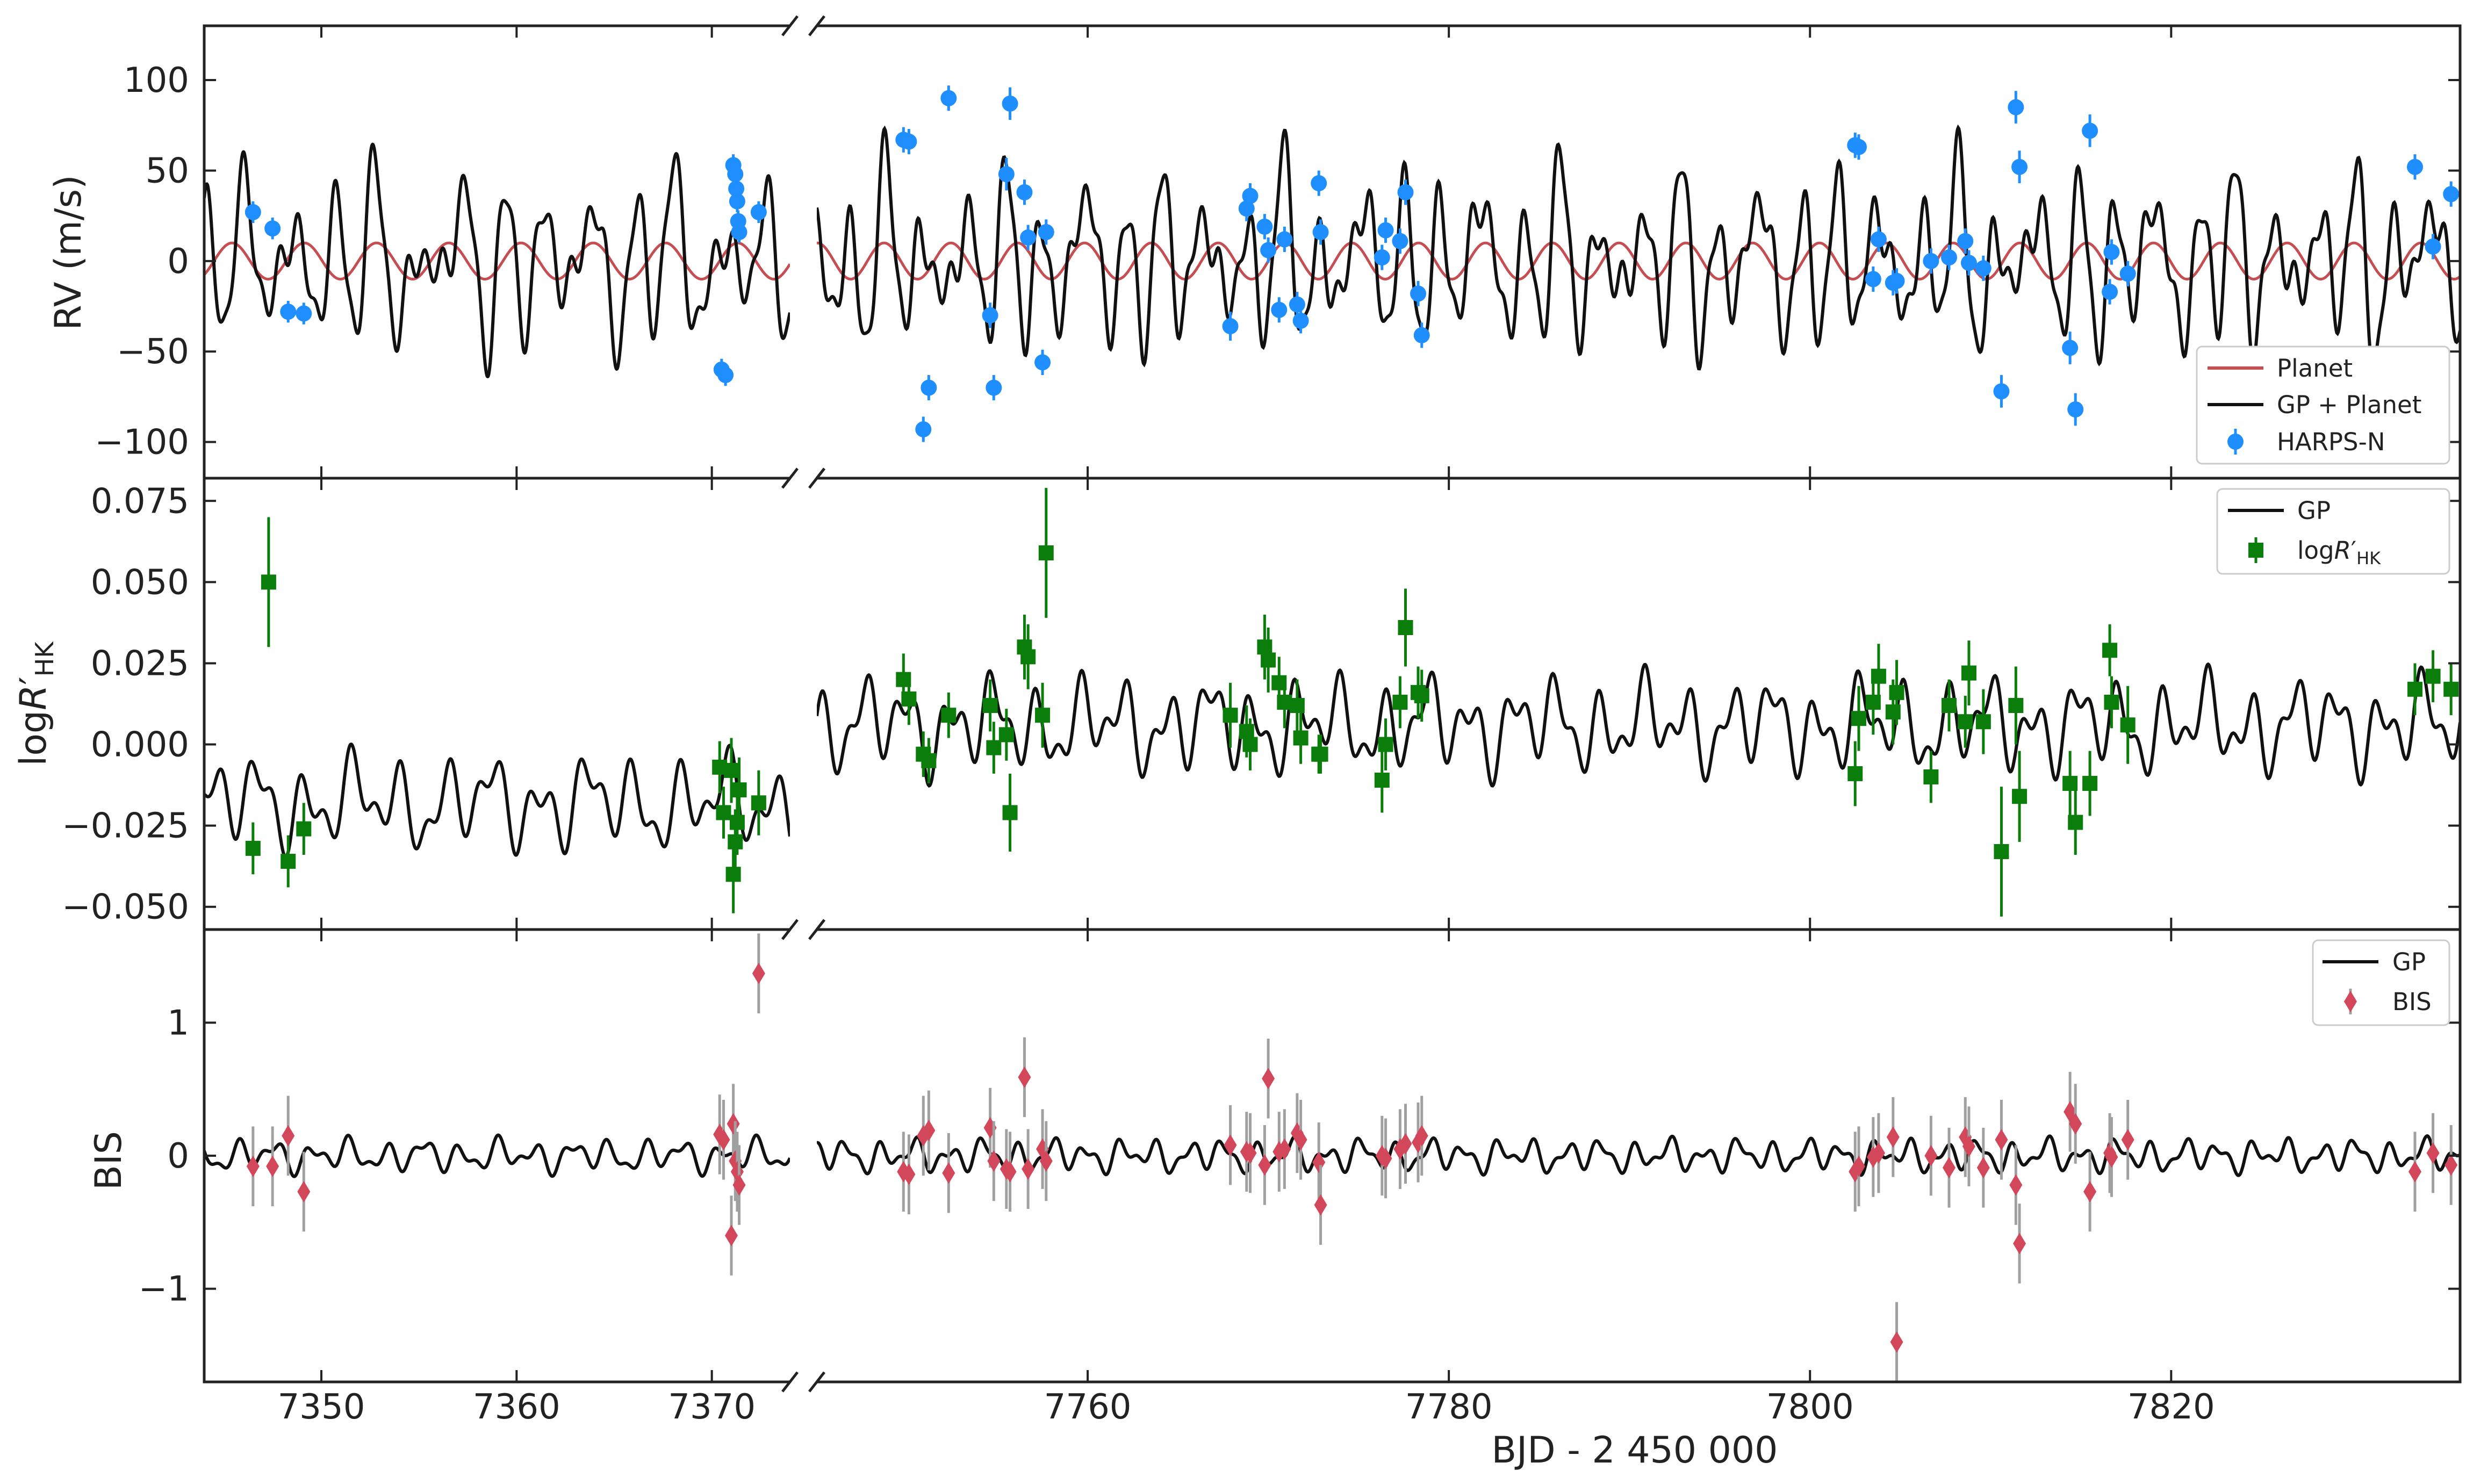  Describe the element at coordinates (1638, 248) in the screenshot. I see `gp-planet-model-line` at that location.